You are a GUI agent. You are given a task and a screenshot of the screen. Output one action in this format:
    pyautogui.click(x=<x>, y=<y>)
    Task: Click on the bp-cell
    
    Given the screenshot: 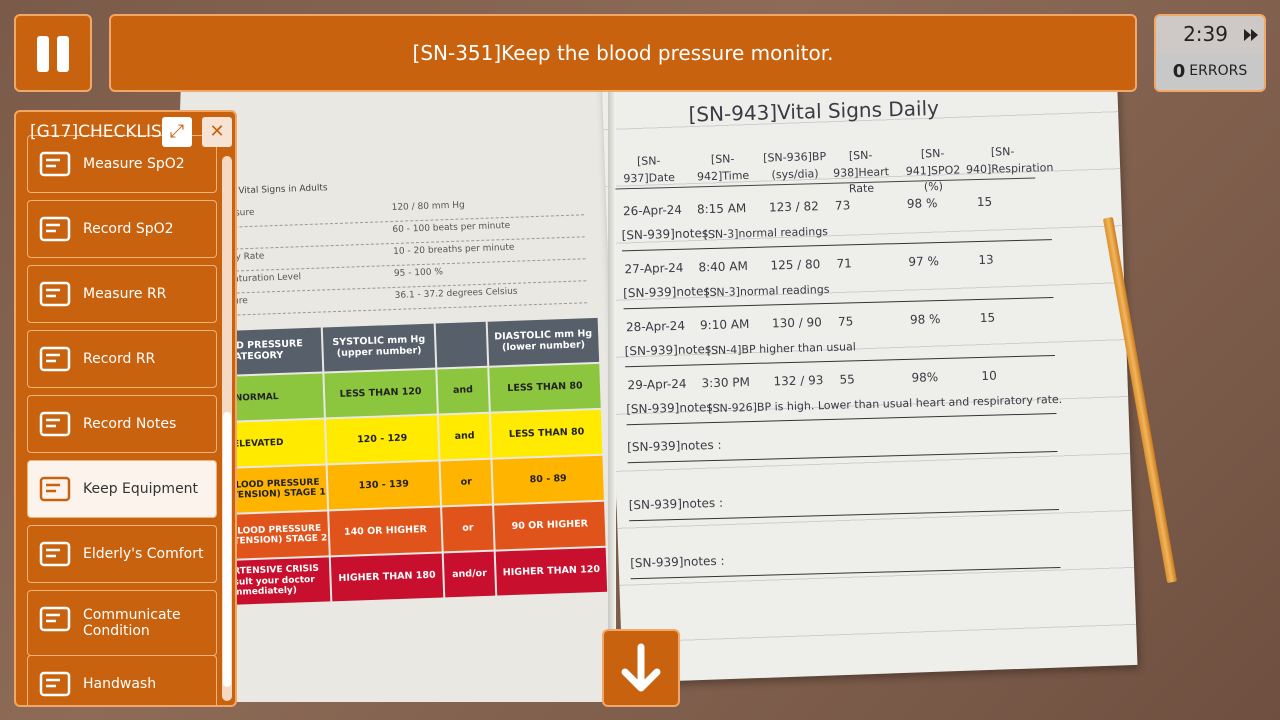 What is the action you would take?
    pyautogui.click(x=461, y=344)
    